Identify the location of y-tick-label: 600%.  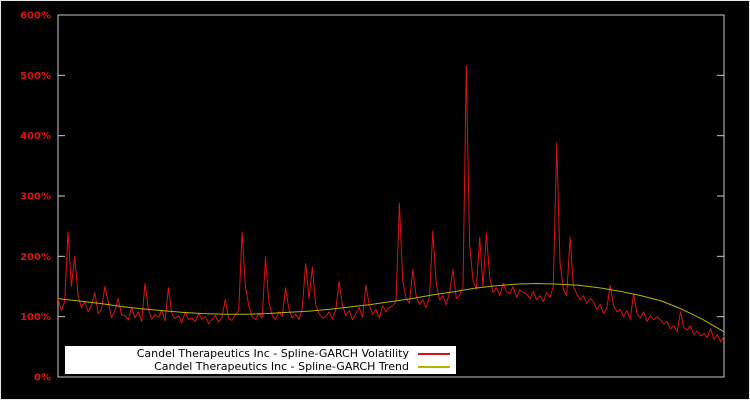
(35, 16).